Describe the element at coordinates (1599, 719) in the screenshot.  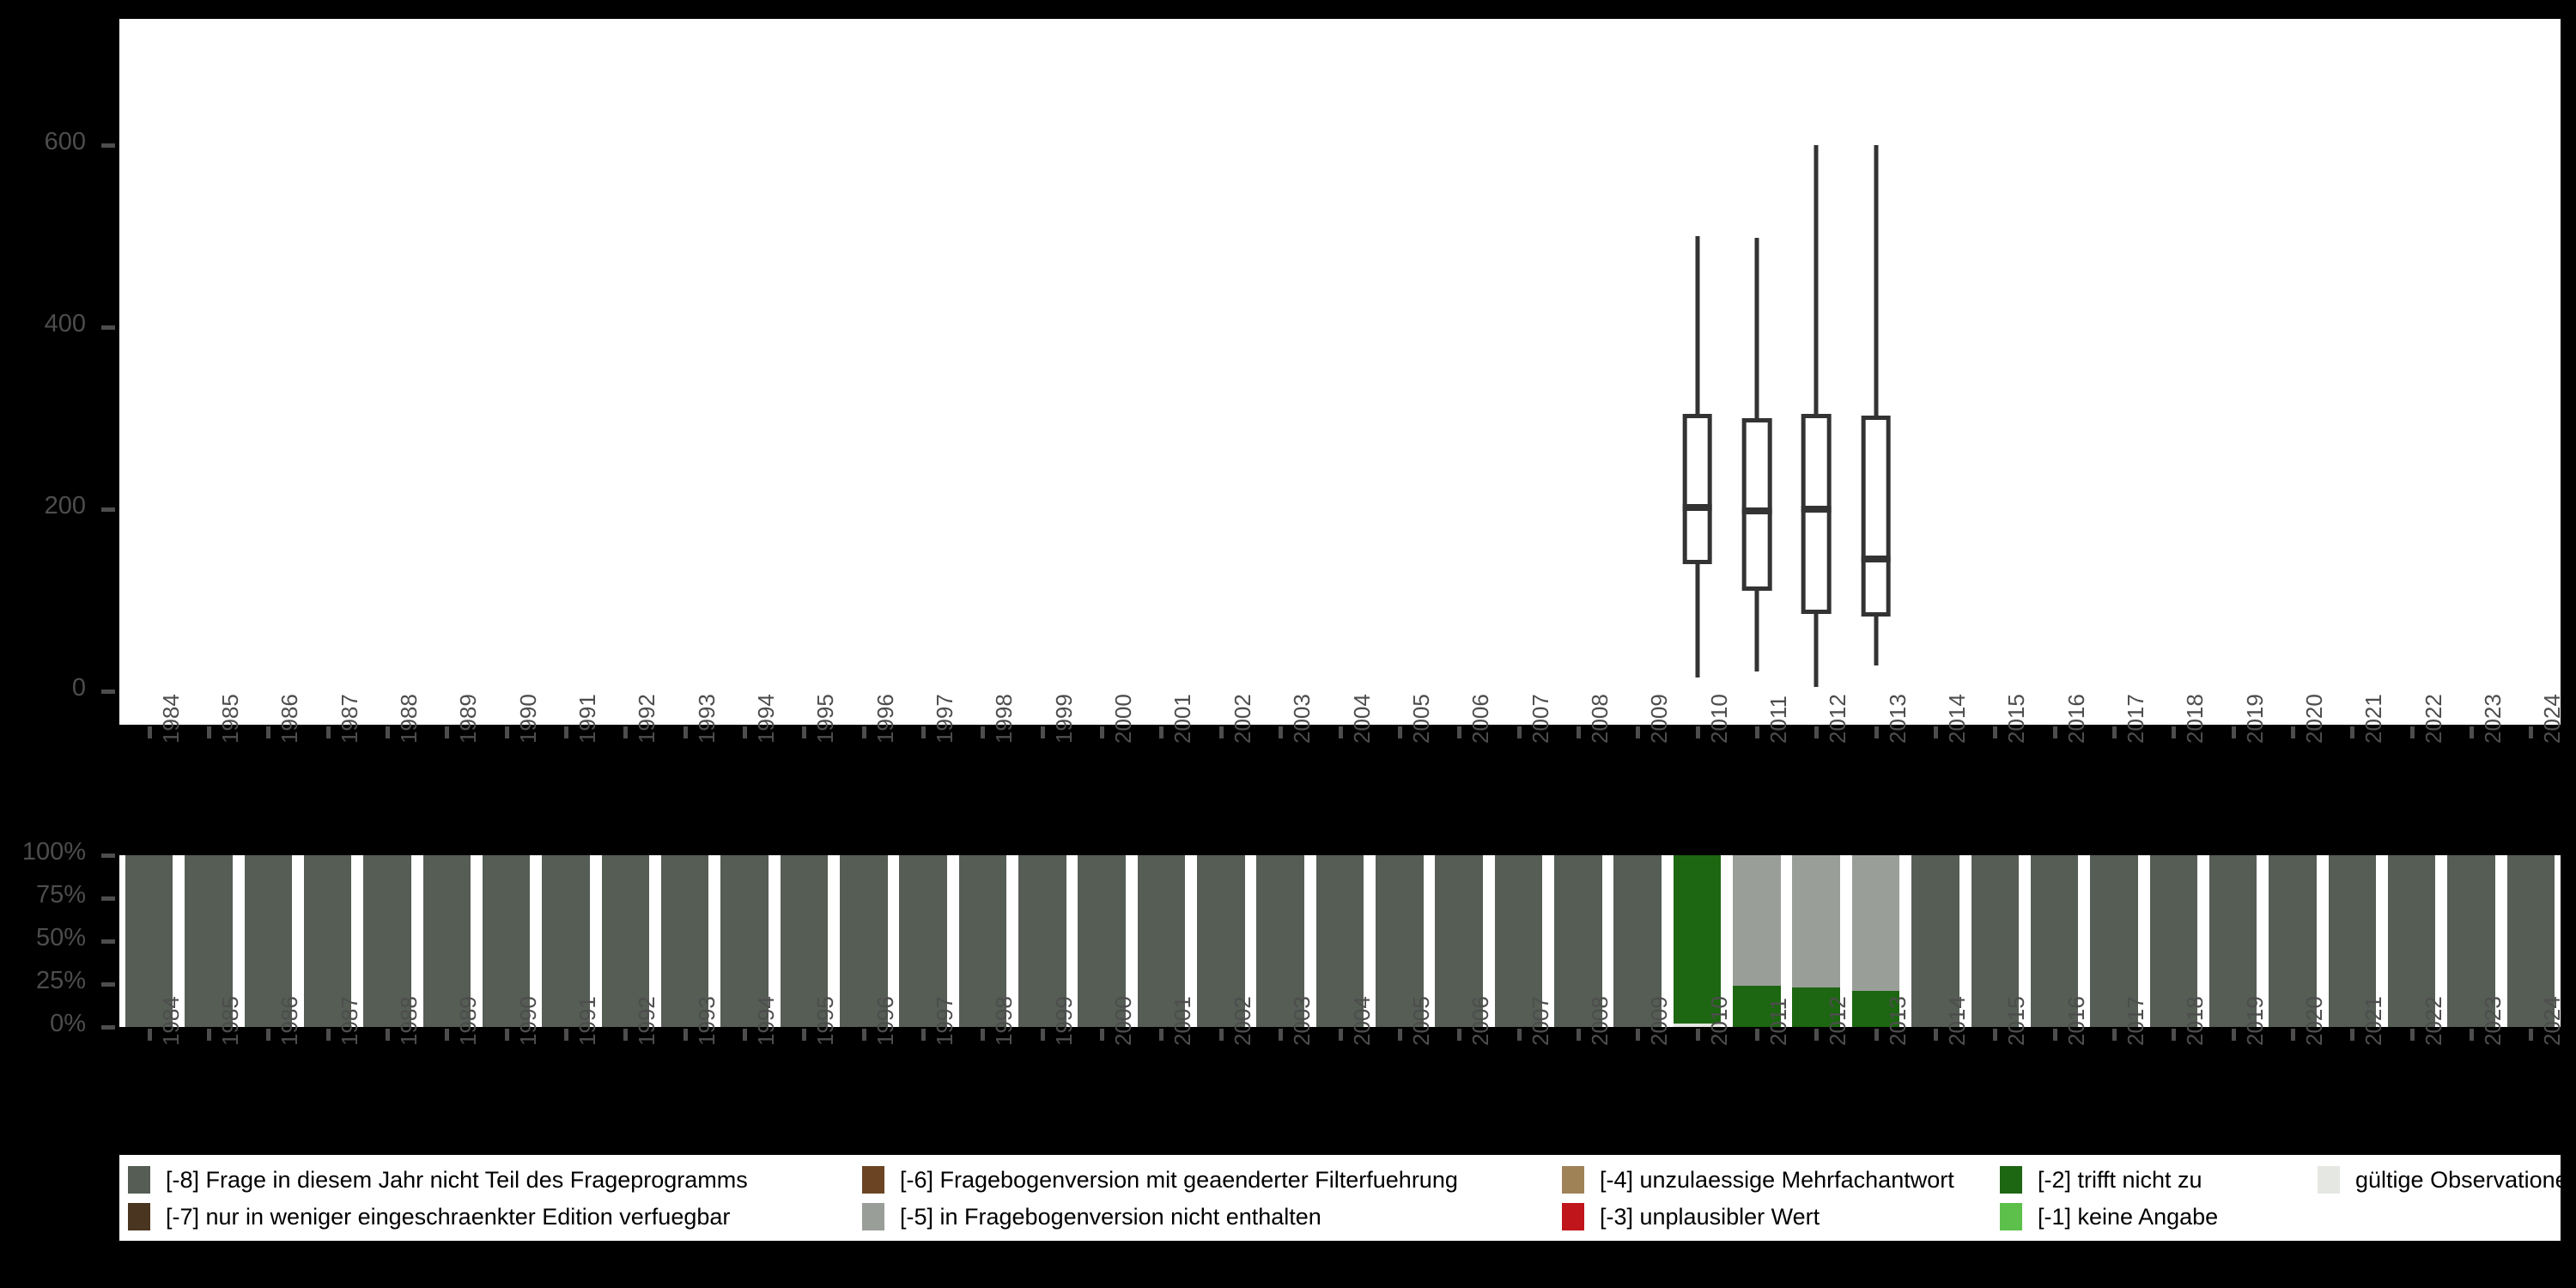
I see `x-axis-year-label-2008: 2008` at that location.